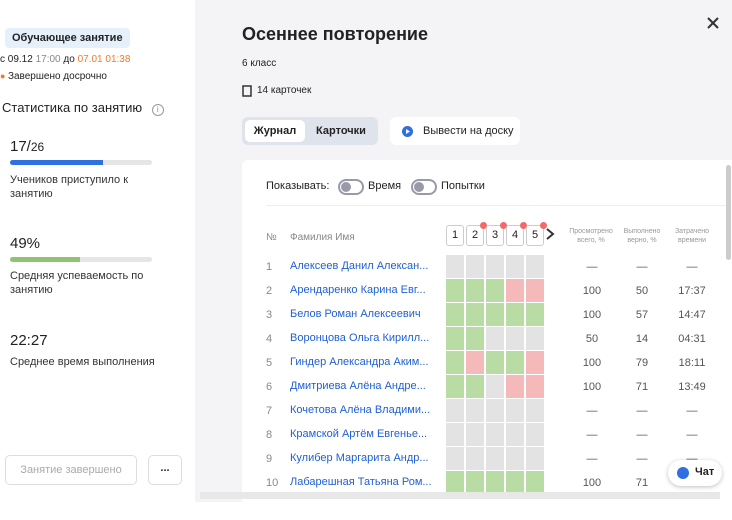  I want to click on student-name: Белов Роман Алексеевич, so click(355, 314).